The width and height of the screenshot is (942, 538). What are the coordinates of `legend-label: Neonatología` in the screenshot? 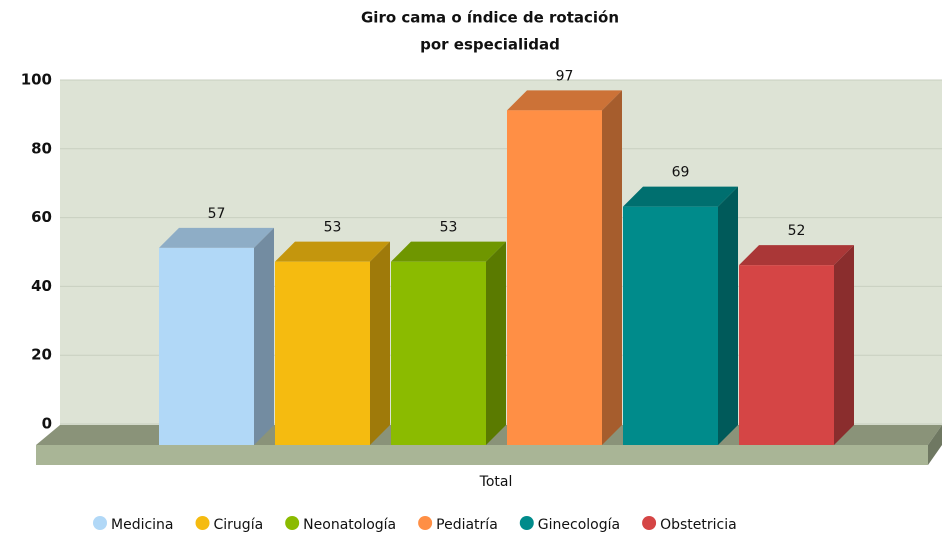 It's located at (349, 525).